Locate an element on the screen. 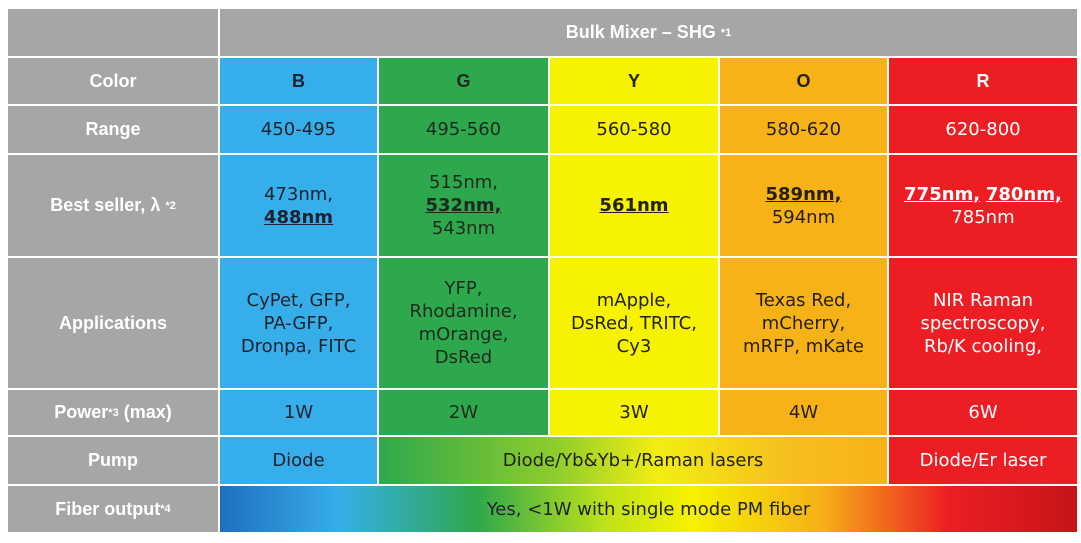 The height and width of the screenshot is (543, 1081). fiber-label-text: Fiber output is located at coordinates (108, 508).